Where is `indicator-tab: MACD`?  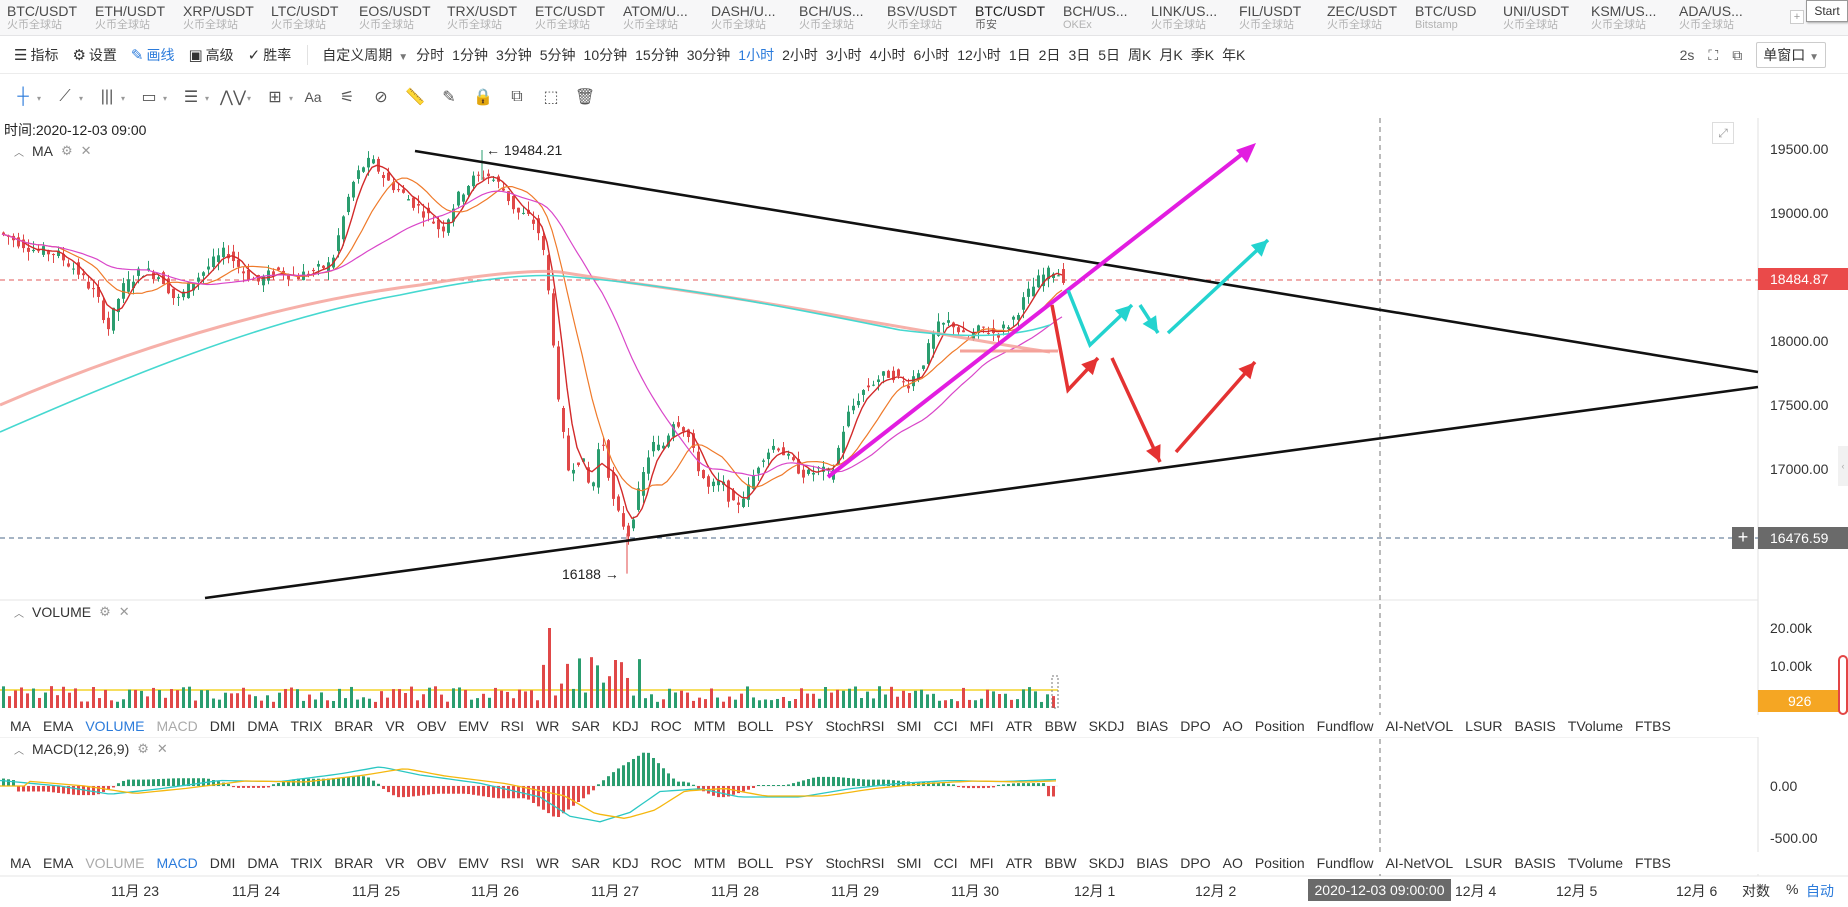
indicator-tab: MACD is located at coordinates (177, 726).